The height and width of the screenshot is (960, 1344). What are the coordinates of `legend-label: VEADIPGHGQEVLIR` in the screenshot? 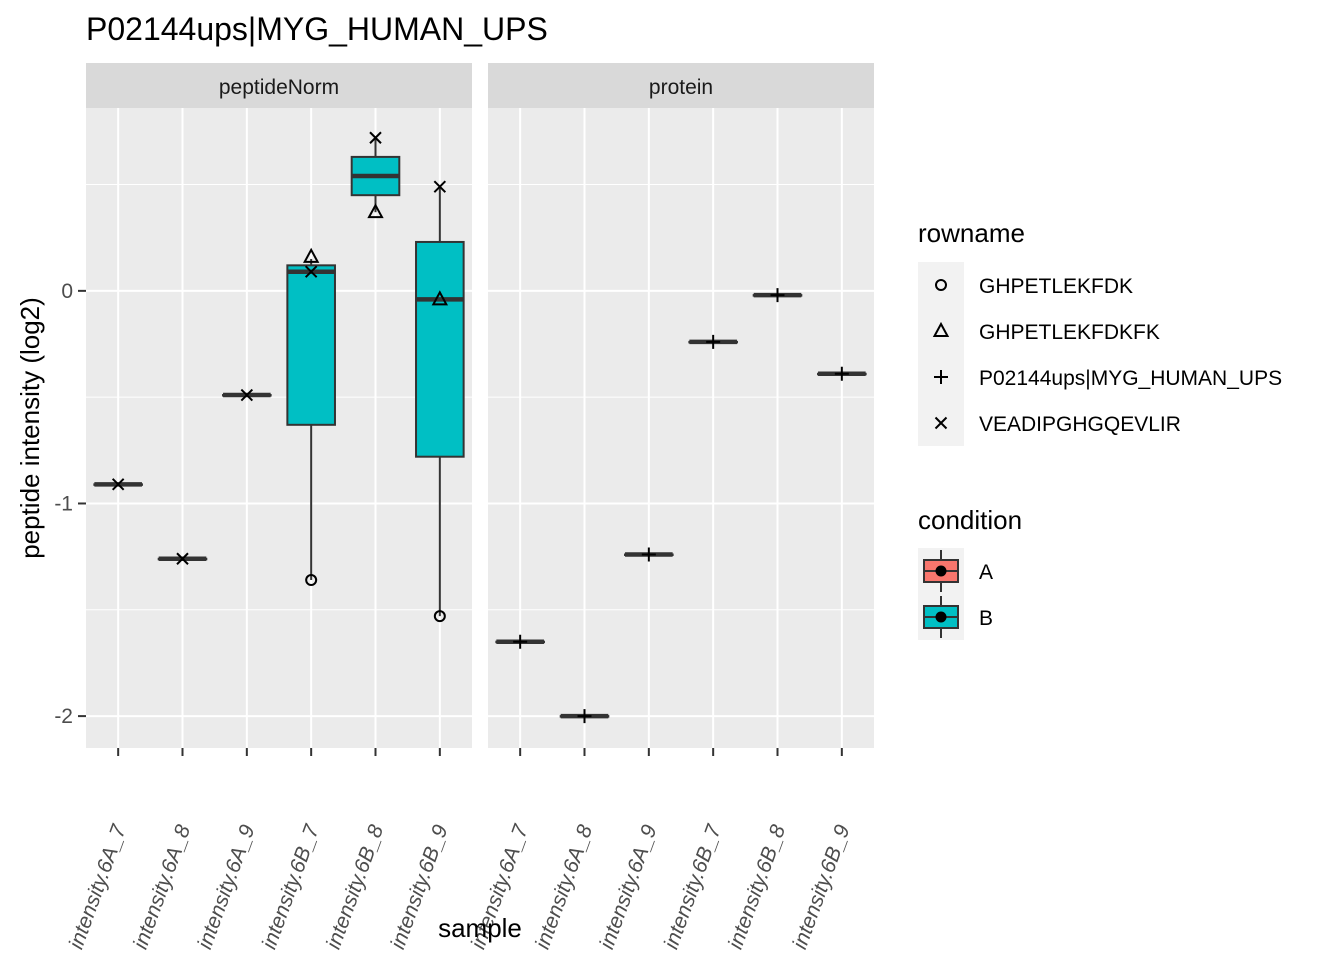 It's located at (1080, 424).